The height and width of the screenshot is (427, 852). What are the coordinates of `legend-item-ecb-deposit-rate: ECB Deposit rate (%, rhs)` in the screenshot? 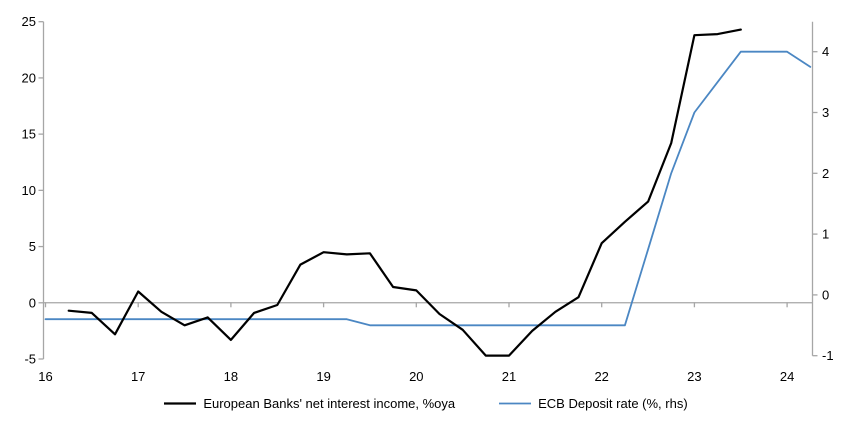 It's located at (593, 403).